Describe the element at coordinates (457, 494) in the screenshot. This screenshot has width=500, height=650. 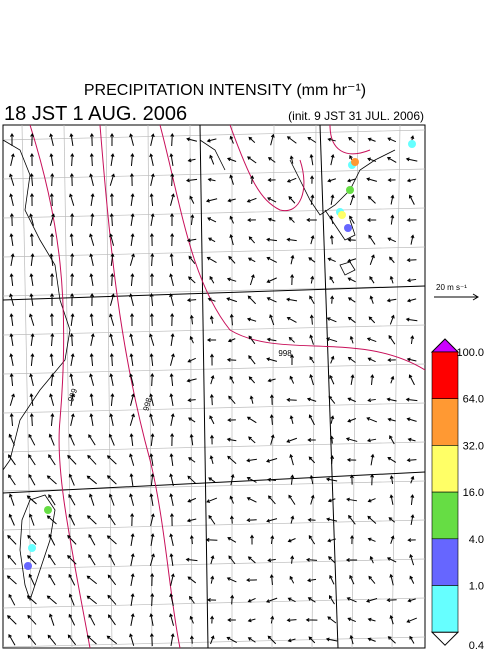
I see `colorbar: 100.0 64.0 32.0 16.0 4.0 1.0 0.4` at that location.